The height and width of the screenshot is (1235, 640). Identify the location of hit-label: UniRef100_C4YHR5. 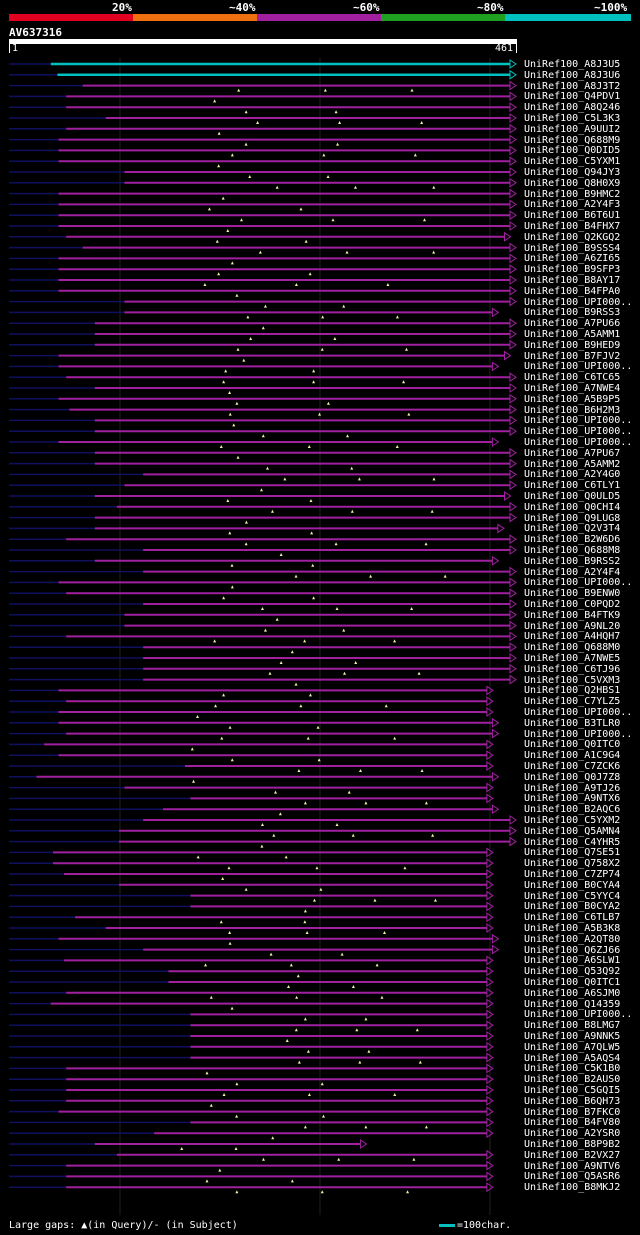
(572, 842).